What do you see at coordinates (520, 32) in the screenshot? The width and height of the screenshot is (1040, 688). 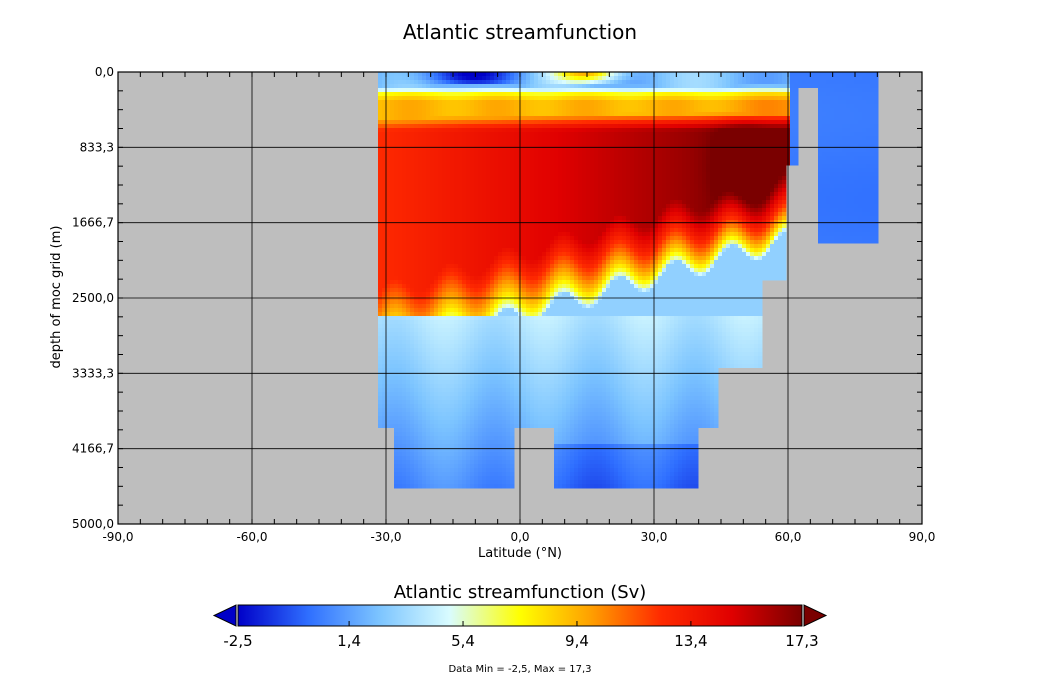 I see `chart-title: Atlantic streamfunction` at bounding box center [520, 32].